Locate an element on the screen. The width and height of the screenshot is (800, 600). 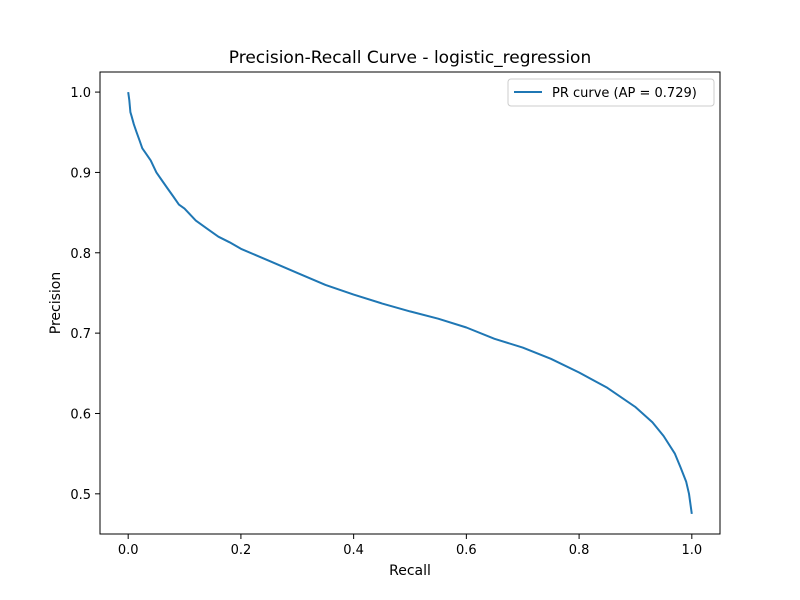
y-tick-label: 0.9 is located at coordinates (80, 173).